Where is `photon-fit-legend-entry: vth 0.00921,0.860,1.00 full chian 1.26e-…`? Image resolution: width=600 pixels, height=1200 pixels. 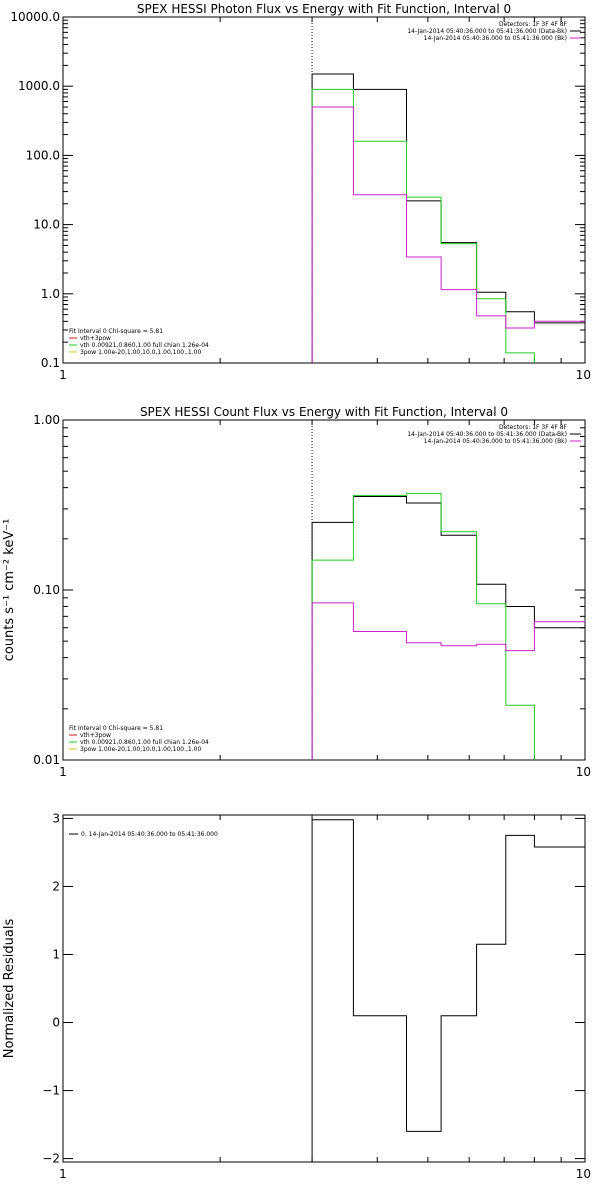
photon-fit-legend-entry: vth 0.00921,0.860,1.00 full chian 1.26e-… is located at coordinates (144, 345).